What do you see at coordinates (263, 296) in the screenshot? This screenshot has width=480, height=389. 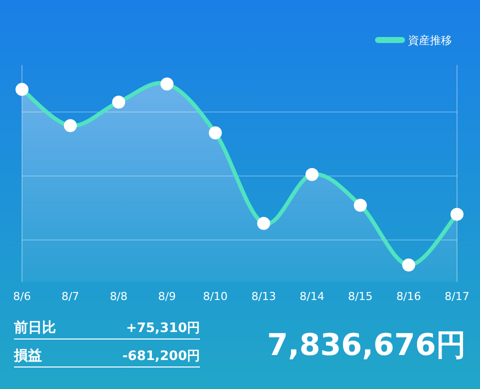 I see `x-tick-label: 8/13` at bounding box center [263, 296].